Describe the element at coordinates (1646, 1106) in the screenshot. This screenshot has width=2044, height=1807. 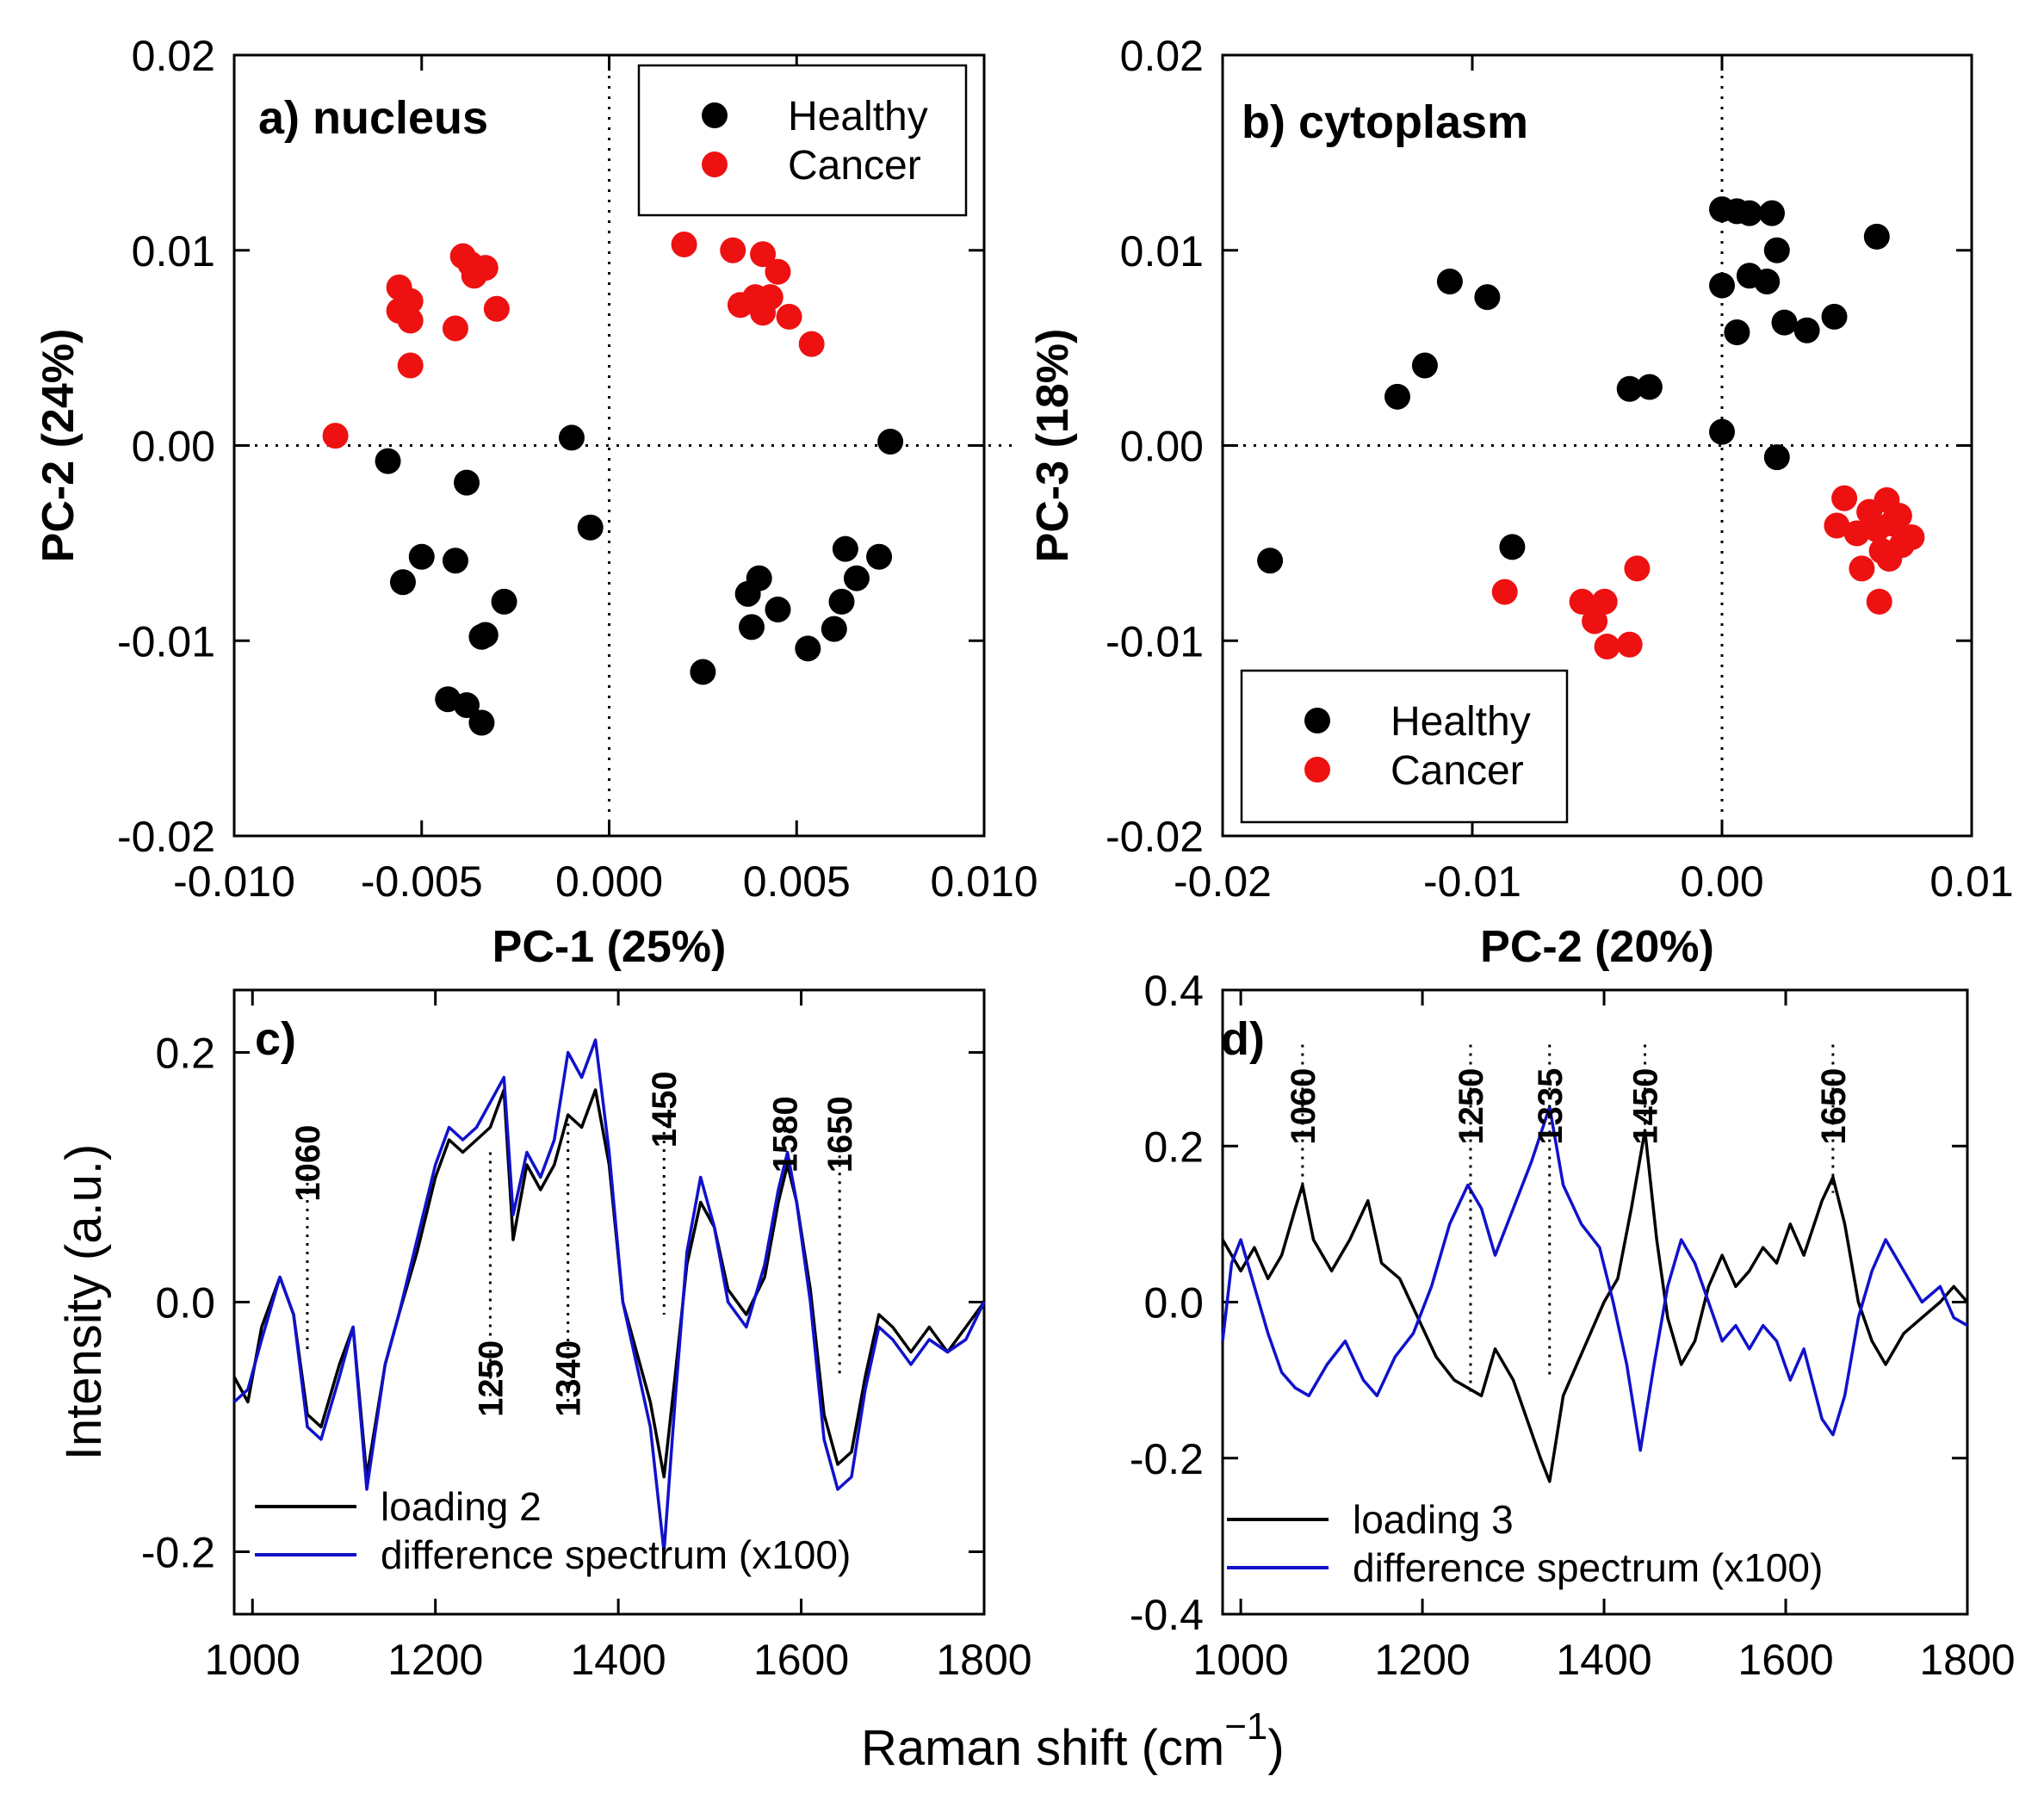
I see `peak-label: 1450` at that location.